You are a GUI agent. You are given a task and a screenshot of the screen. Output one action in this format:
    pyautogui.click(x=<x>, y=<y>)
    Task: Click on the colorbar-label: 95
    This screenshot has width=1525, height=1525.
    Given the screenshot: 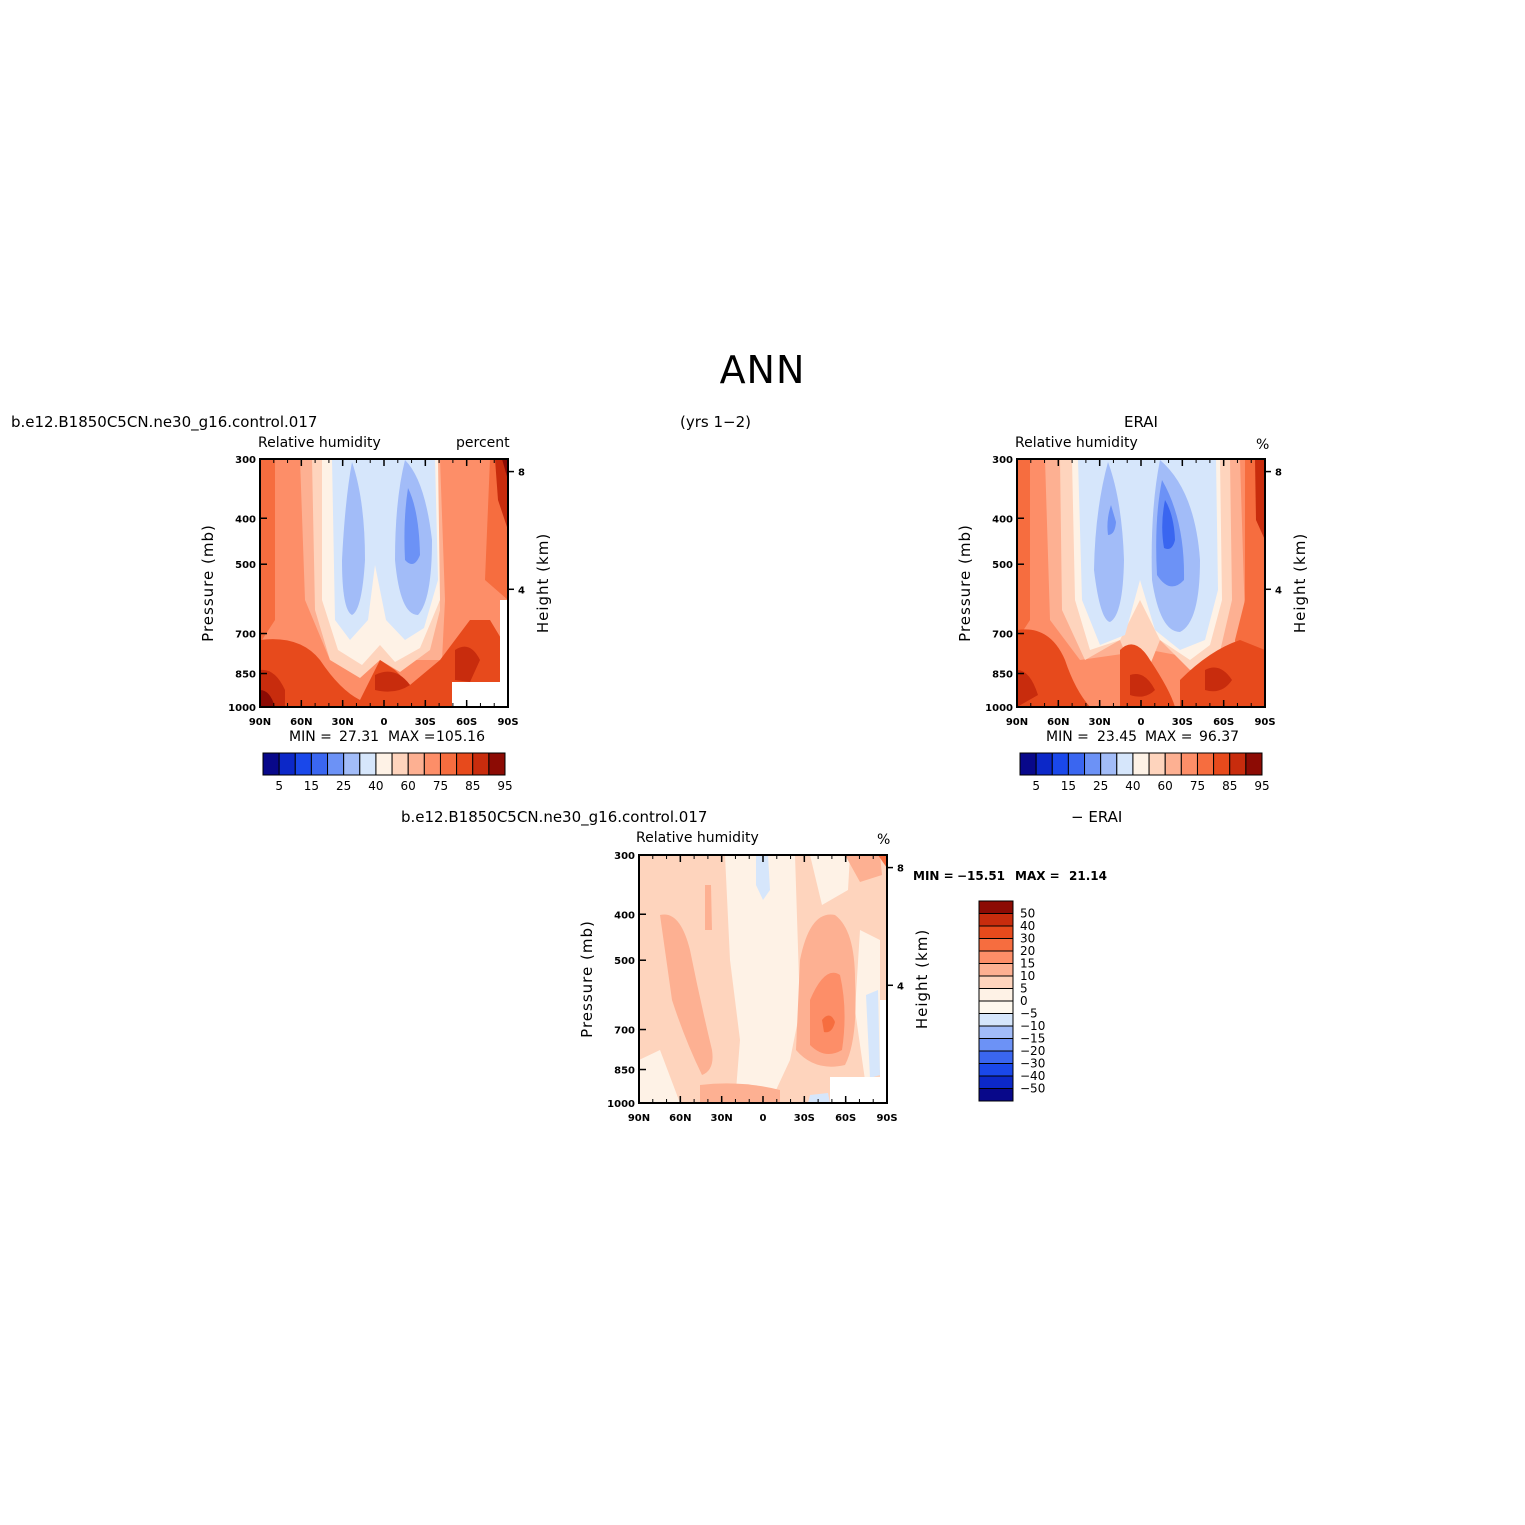 What is the action you would take?
    pyautogui.click(x=504, y=786)
    